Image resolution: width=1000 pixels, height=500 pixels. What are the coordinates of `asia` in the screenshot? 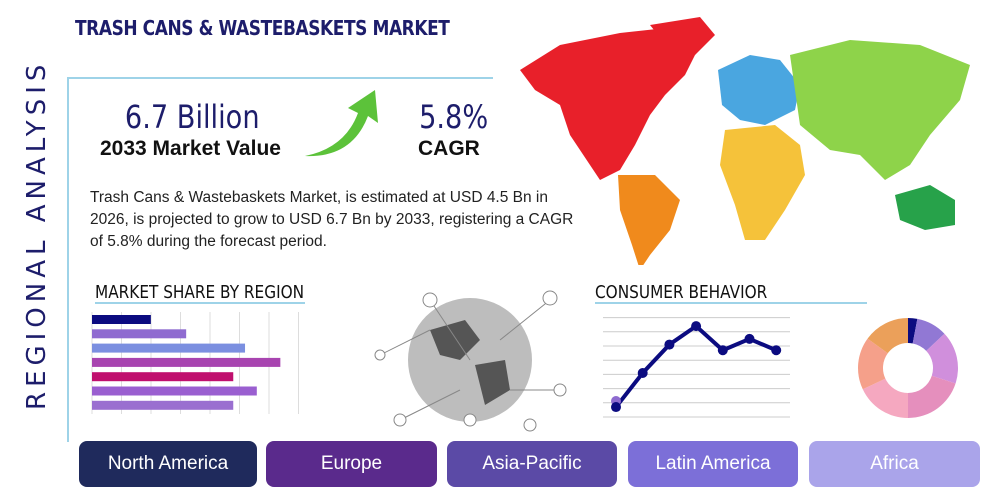 It's located at (880, 110).